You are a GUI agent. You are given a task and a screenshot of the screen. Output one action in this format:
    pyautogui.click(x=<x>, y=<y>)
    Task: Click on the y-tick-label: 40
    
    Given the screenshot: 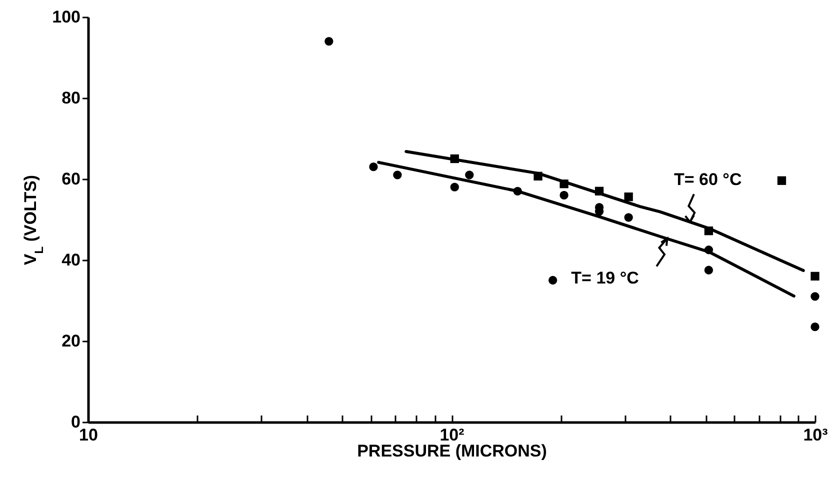 What is the action you would take?
    pyautogui.click(x=71, y=260)
    